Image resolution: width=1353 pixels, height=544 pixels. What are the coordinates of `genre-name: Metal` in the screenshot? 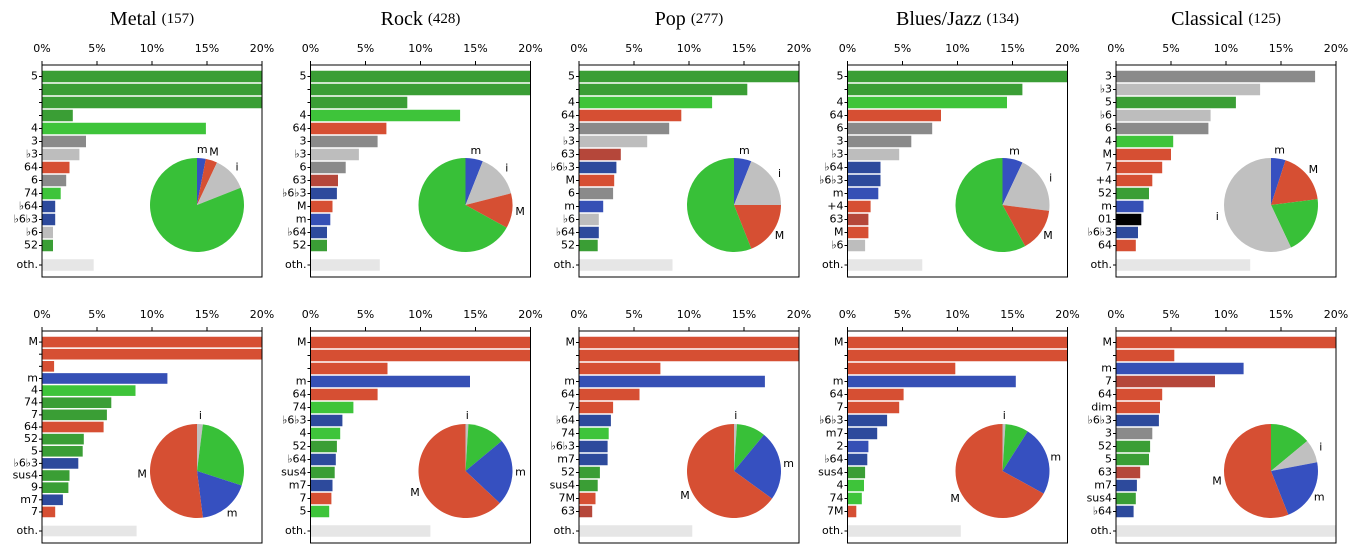 It's located at (133, 19).